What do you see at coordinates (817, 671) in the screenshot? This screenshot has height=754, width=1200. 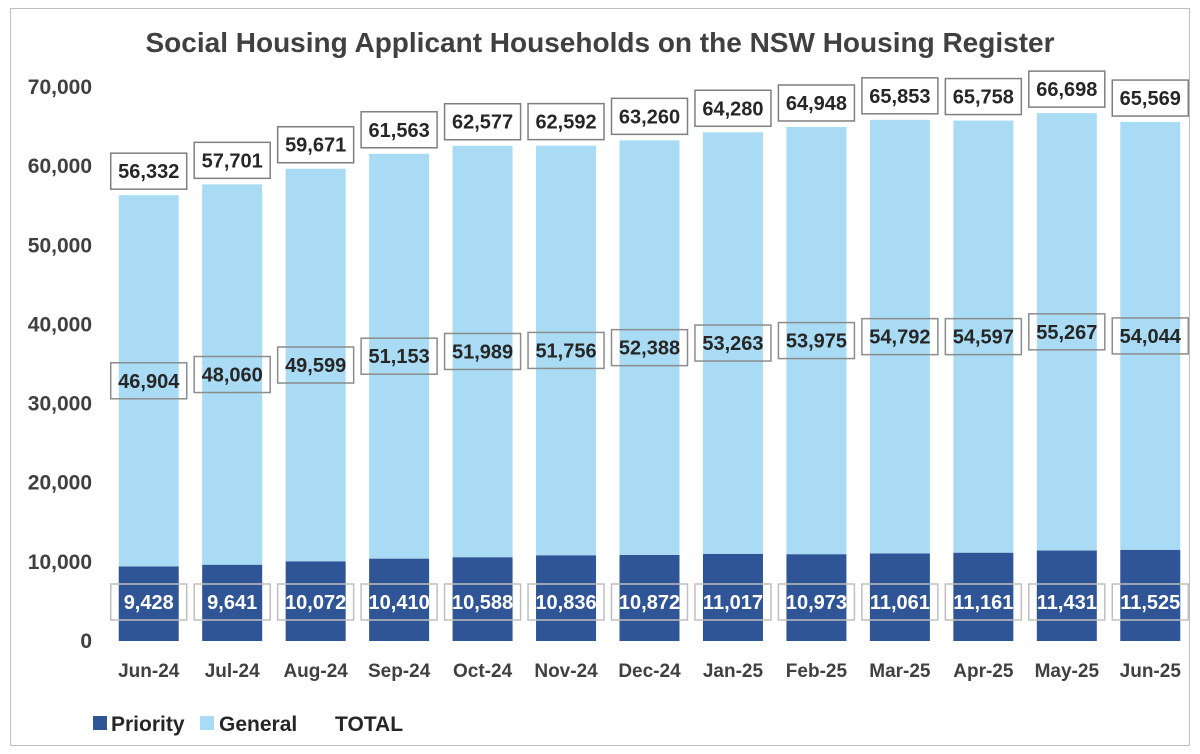 I see `x-tick-label: Feb-25` at bounding box center [817, 671].